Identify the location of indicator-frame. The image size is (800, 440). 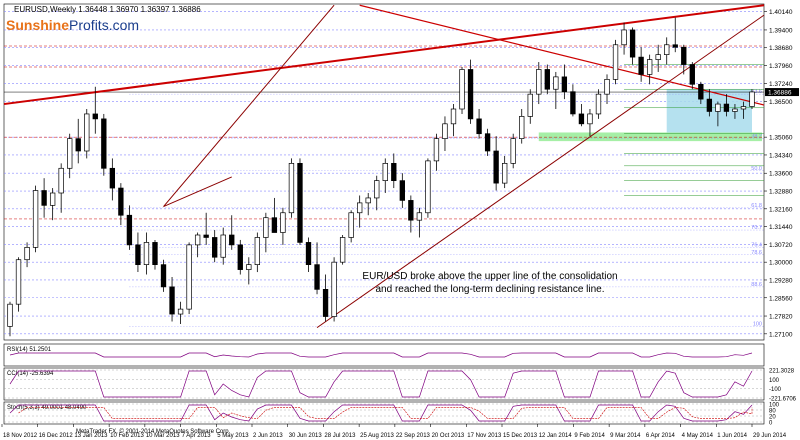
(384, 355).